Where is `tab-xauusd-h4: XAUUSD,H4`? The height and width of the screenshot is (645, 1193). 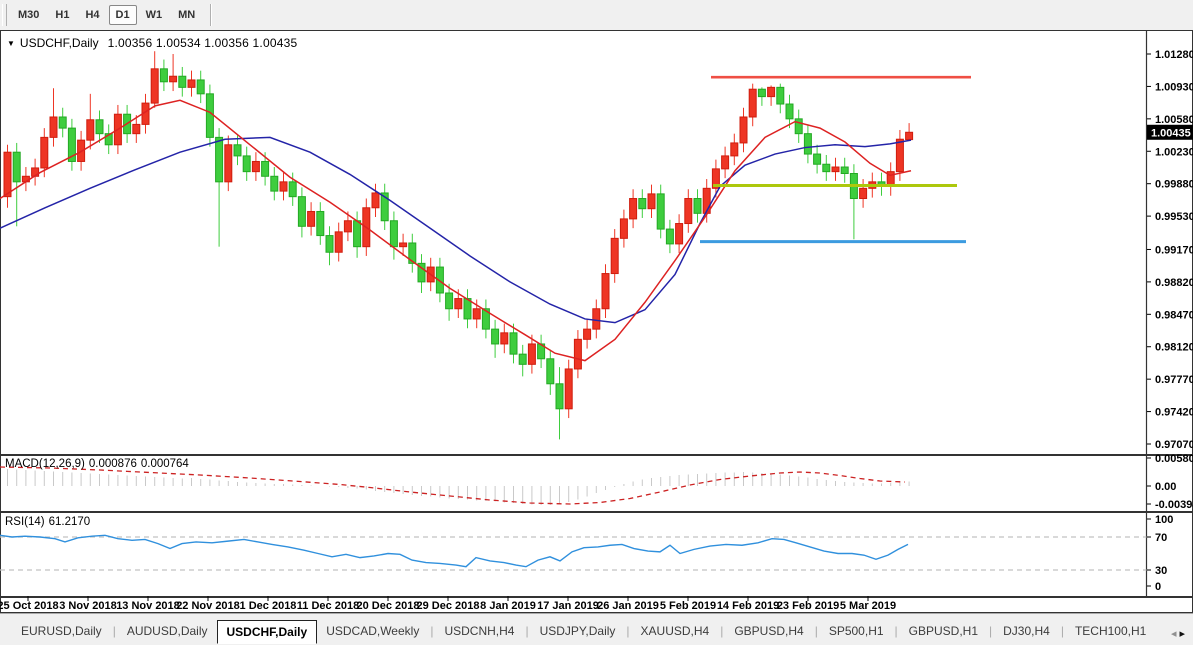 tab-xauusd-h4: XAUUSD,H4 is located at coordinates (675, 631).